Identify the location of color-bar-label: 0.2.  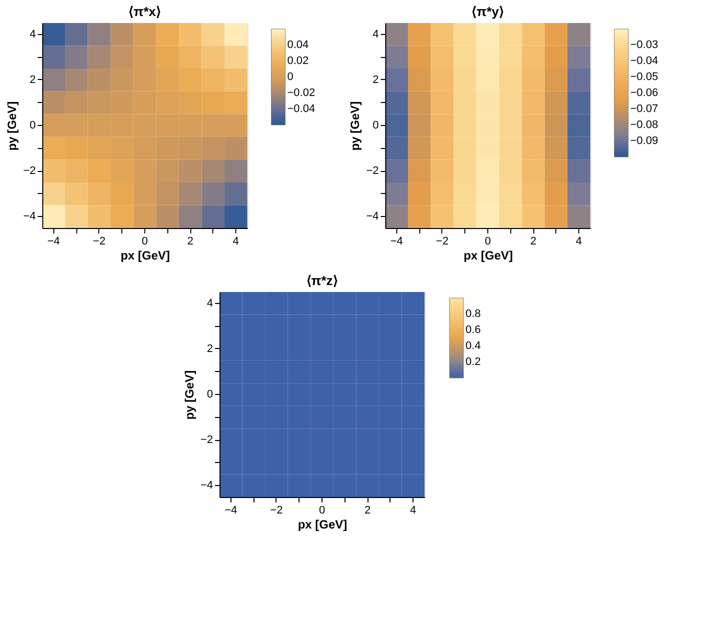
(473, 362).